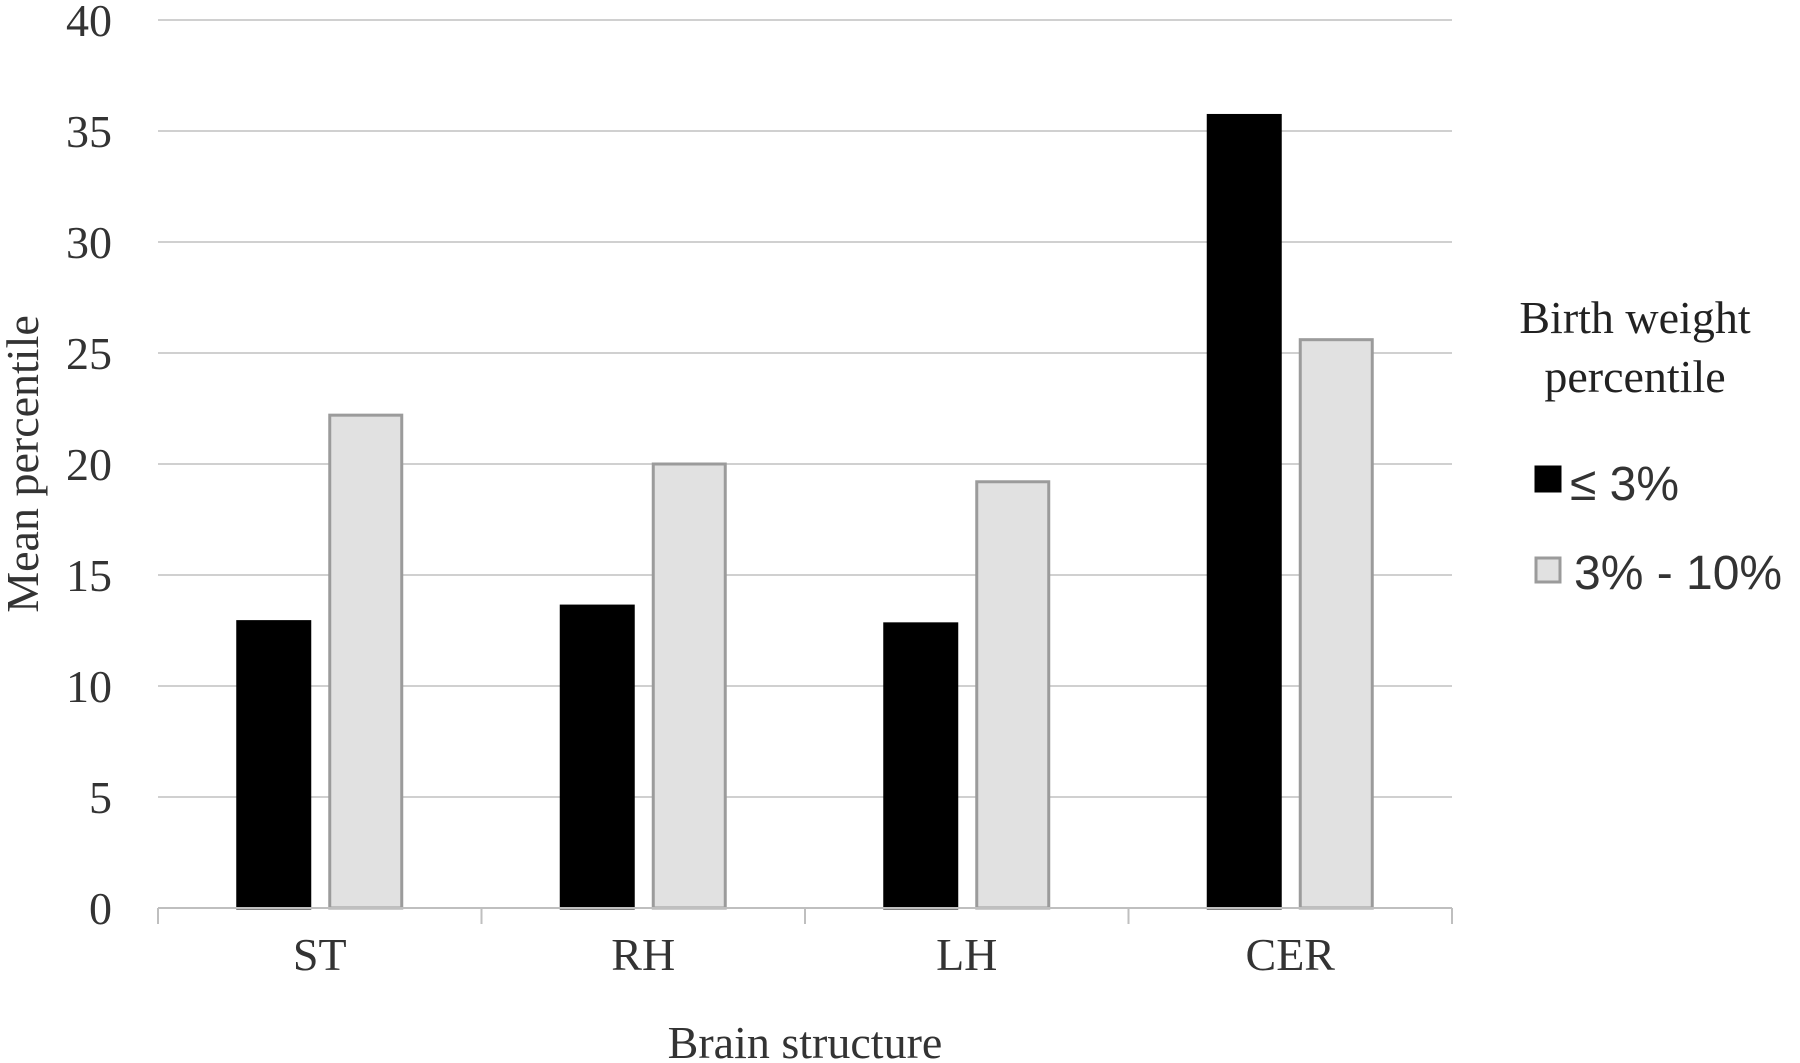 The image size is (1800, 1063). What do you see at coordinates (1291, 954) in the screenshot?
I see `x-category-label-cer: CER` at bounding box center [1291, 954].